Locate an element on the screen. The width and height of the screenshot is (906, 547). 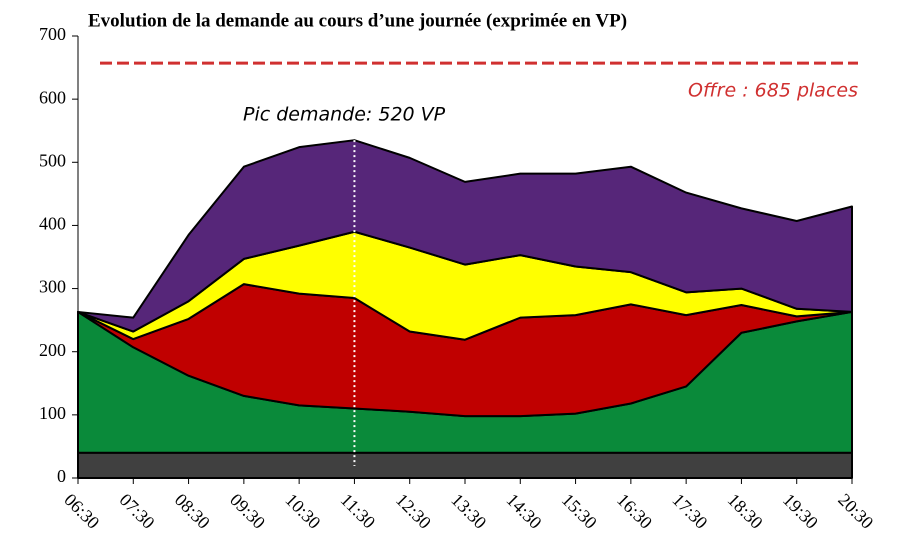
area is located at coordinates (465, 465).